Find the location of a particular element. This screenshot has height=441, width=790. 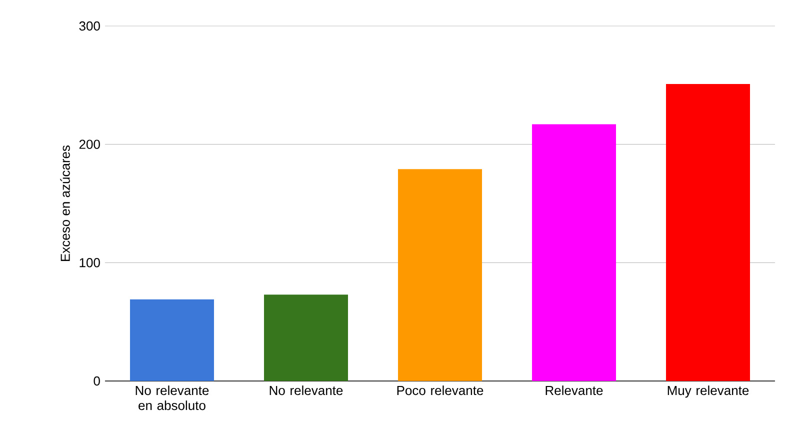

y-tick-label: 200 is located at coordinates (89, 144).